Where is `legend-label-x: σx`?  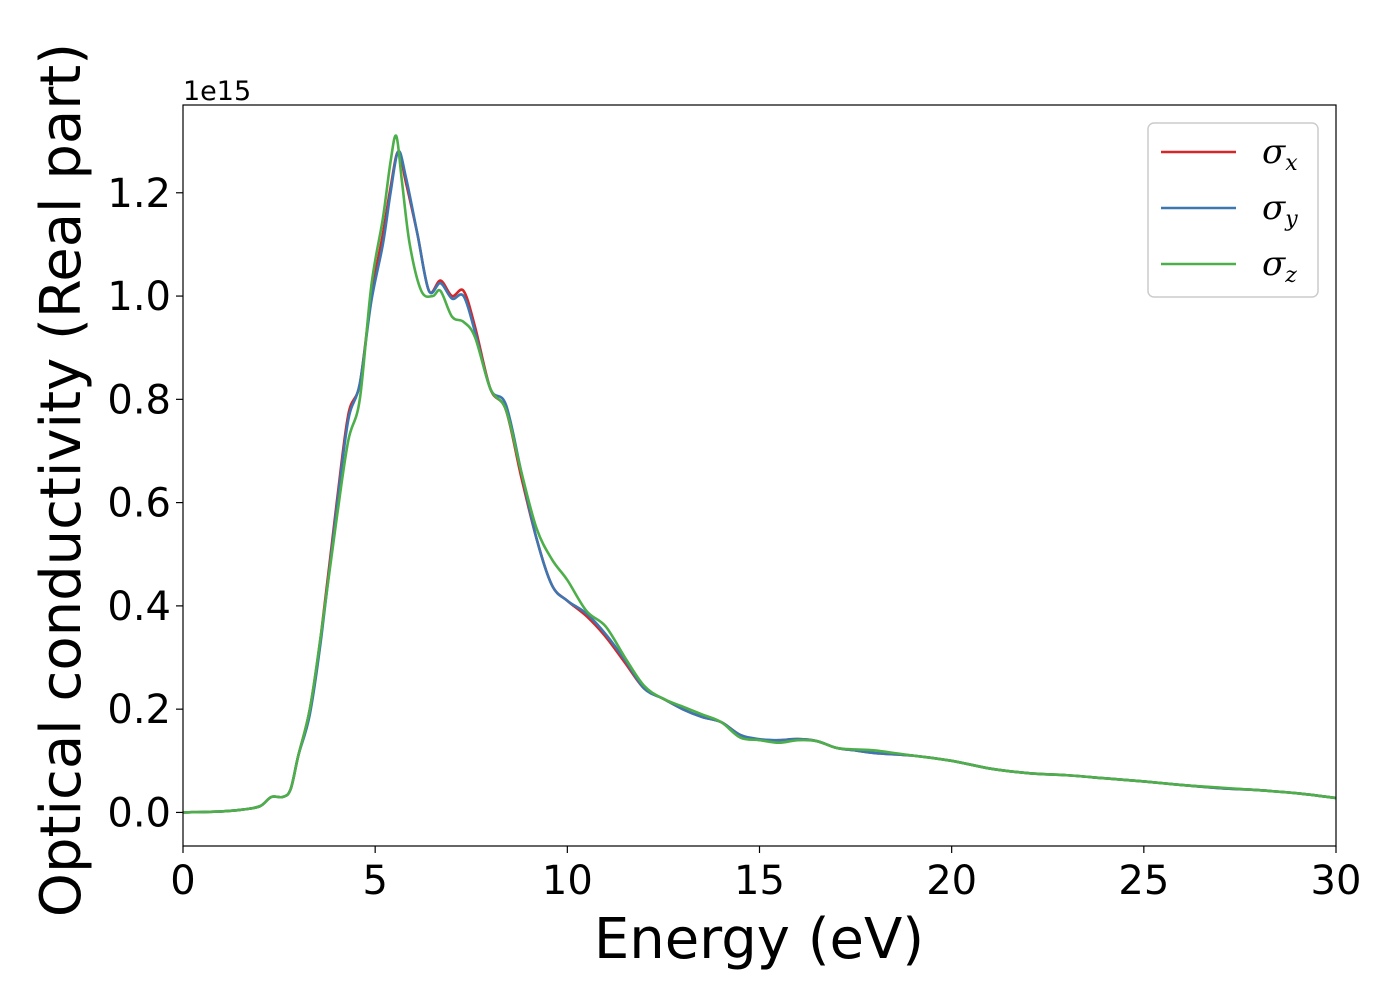
legend-label-x: σx is located at coordinates (1280, 154).